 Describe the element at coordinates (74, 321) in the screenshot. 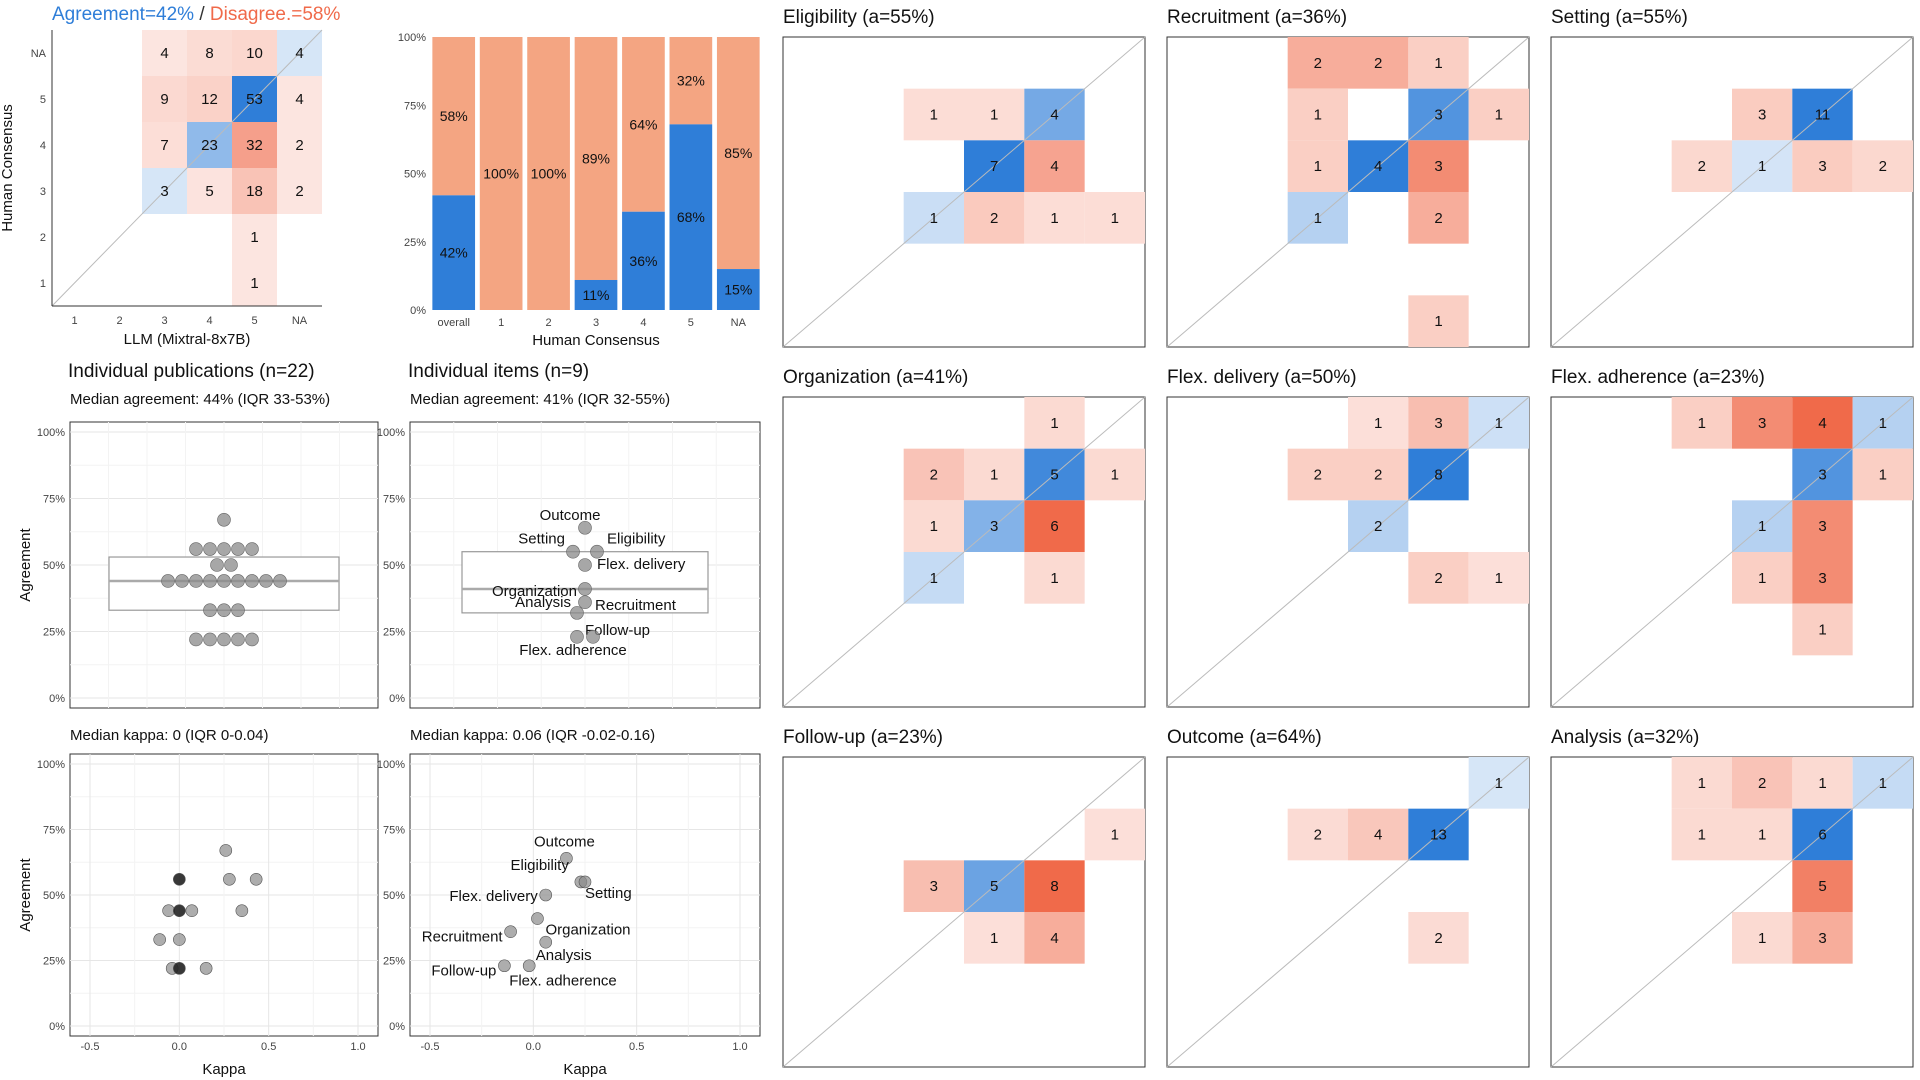

I see `x-tick-label: 1` at that location.